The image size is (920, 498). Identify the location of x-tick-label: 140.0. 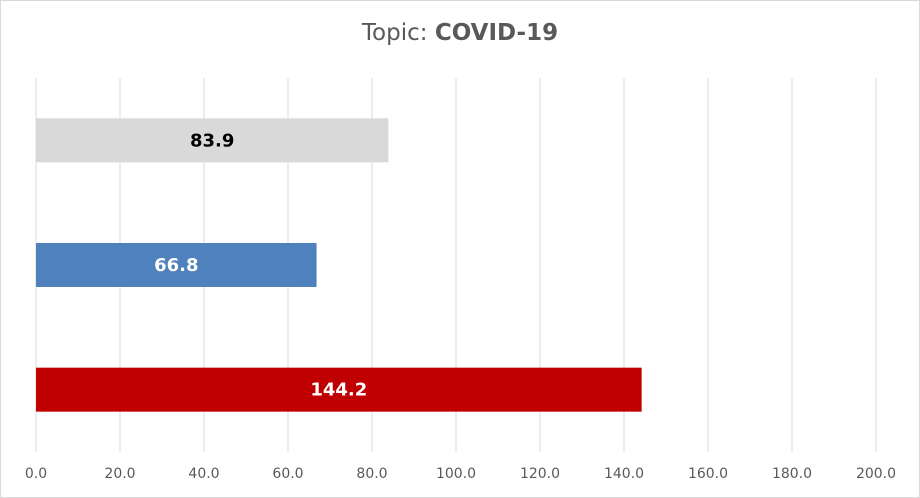
(624, 474).